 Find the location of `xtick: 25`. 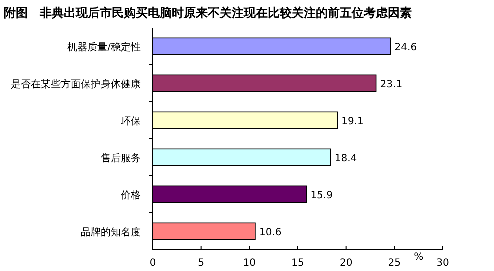

xtick: 25 is located at coordinates (395, 263).